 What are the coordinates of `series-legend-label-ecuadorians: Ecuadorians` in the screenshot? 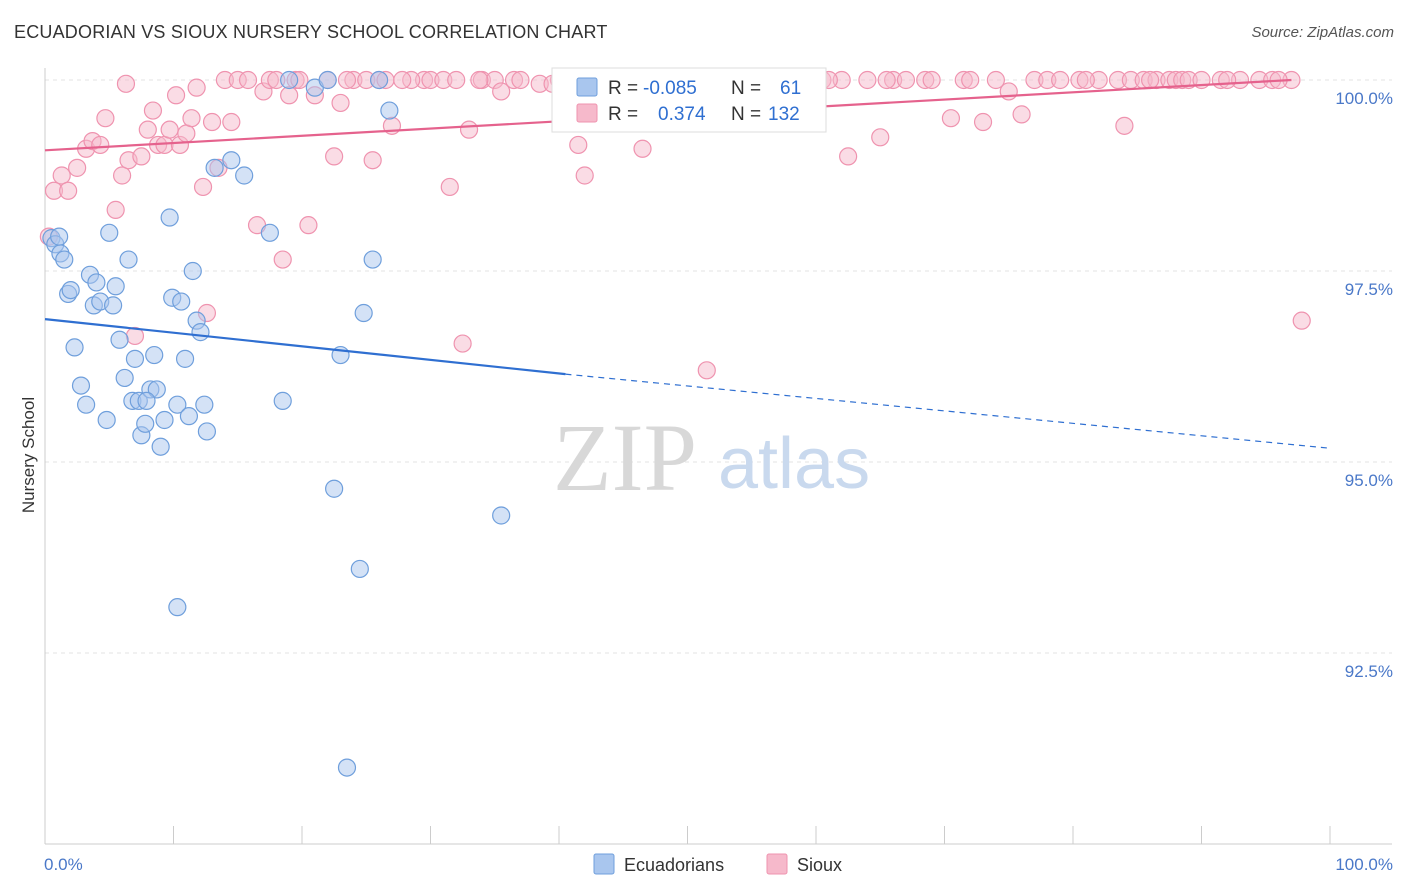 It's located at (674, 865).